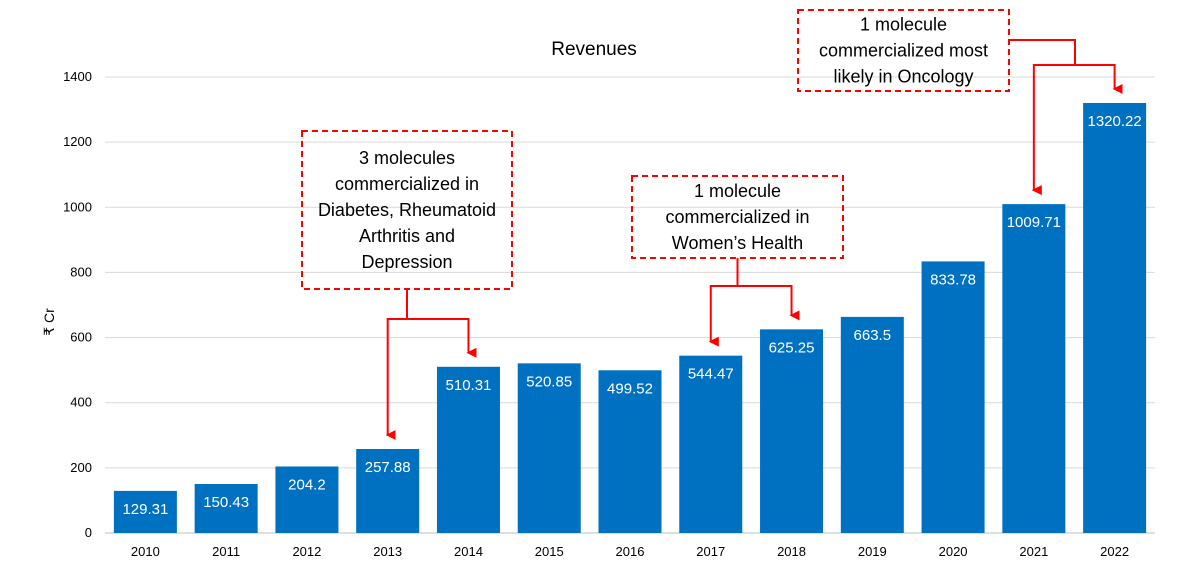 The height and width of the screenshot is (571, 1200). I want to click on data-label: 625.25, so click(792, 347).